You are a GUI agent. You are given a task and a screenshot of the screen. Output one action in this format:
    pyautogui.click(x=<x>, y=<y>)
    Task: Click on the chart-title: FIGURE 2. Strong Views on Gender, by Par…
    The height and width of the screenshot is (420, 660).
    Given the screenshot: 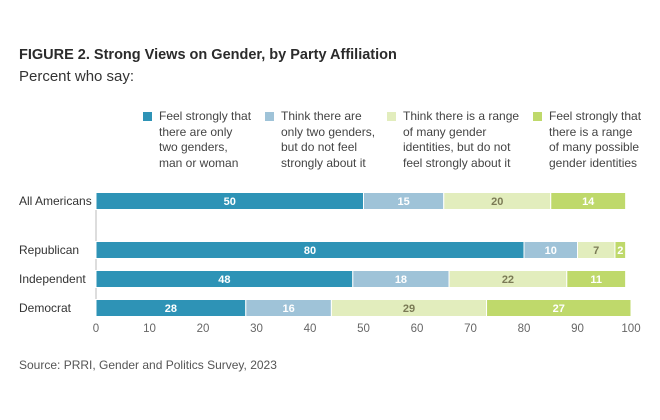 What is the action you would take?
    pyautogui.click(x=208, y=55)
    